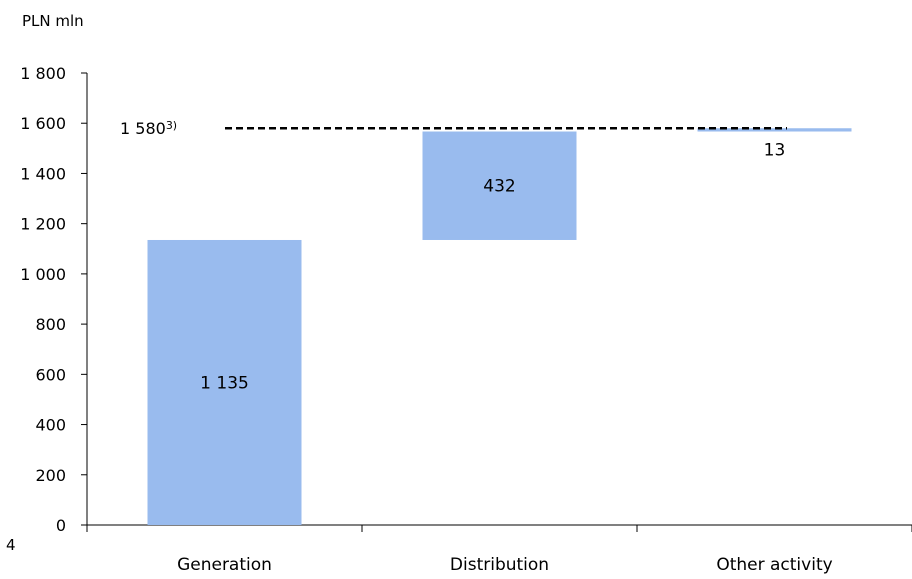 The width and height of the screenshot is (912, 579). I want to click on y-tick-label: 400, so click(50, 425).